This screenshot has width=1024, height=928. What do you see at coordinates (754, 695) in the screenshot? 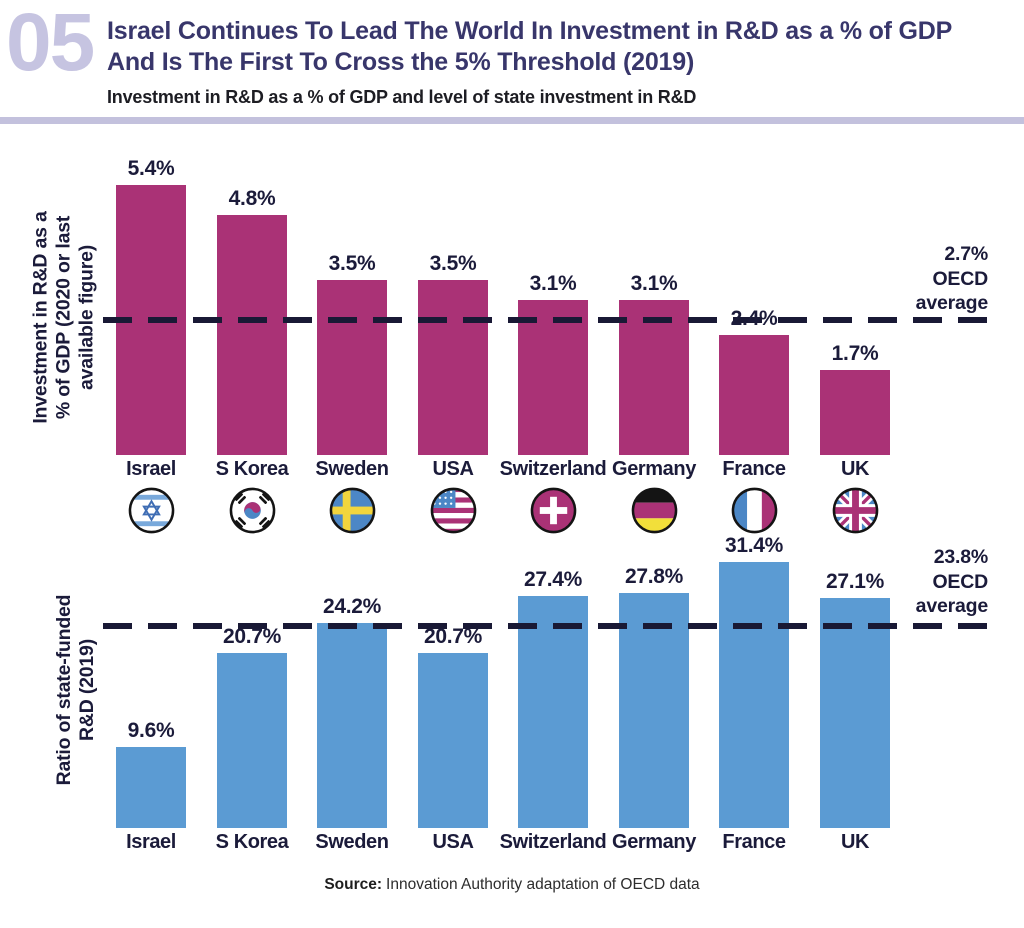
I see `bar-france-chart2` at bounding box center [754, 695].